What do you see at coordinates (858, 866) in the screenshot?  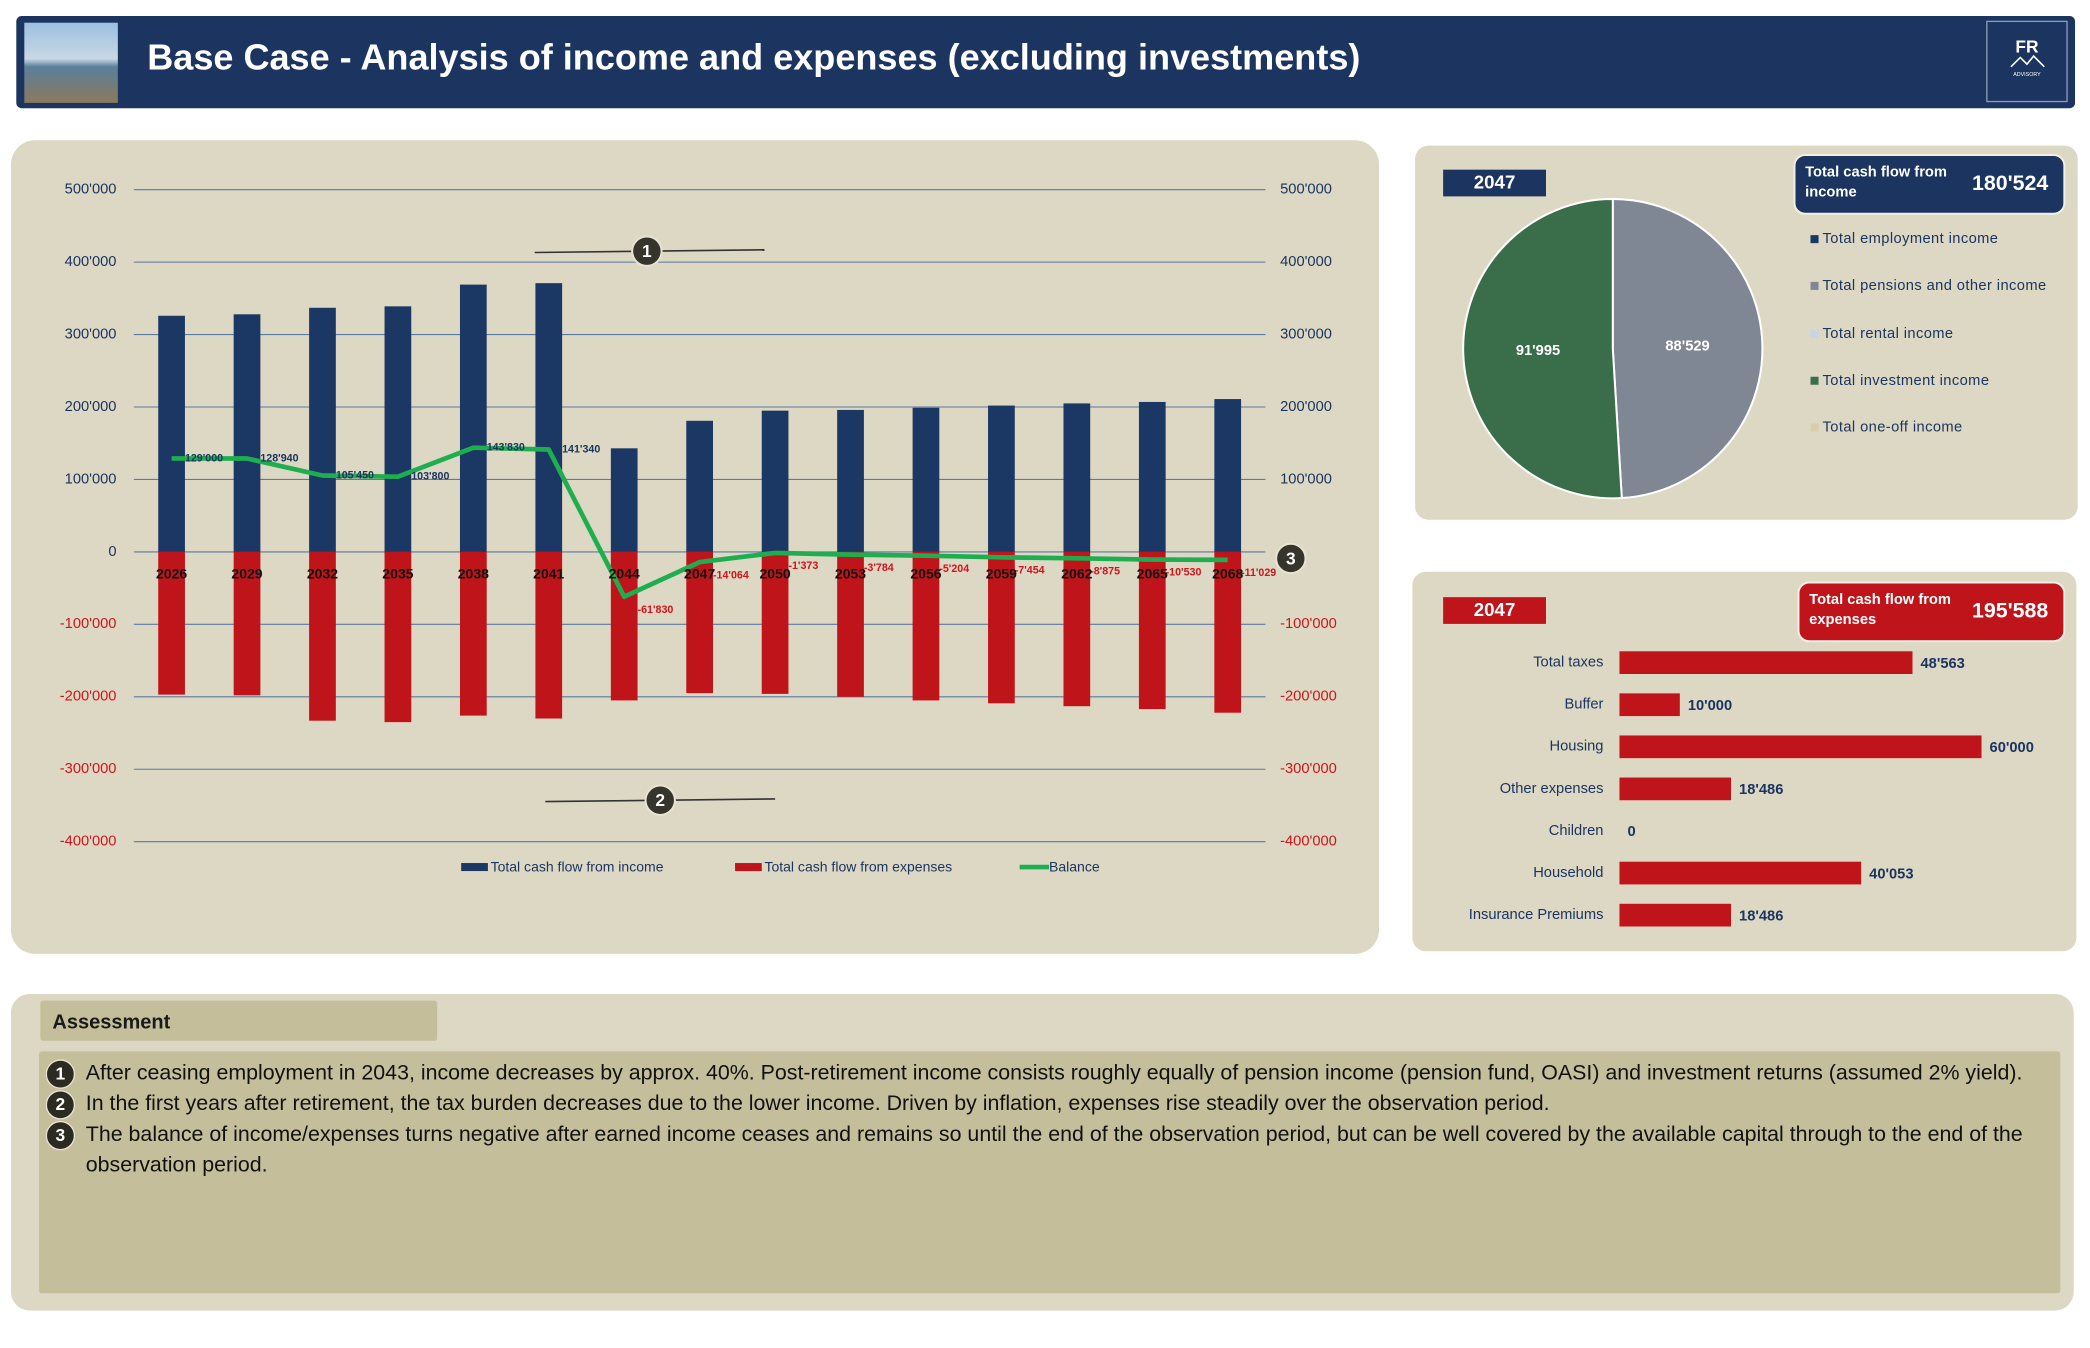 I see `legend-label: Total cash flow from expenses` at bounding box center [858, 866].